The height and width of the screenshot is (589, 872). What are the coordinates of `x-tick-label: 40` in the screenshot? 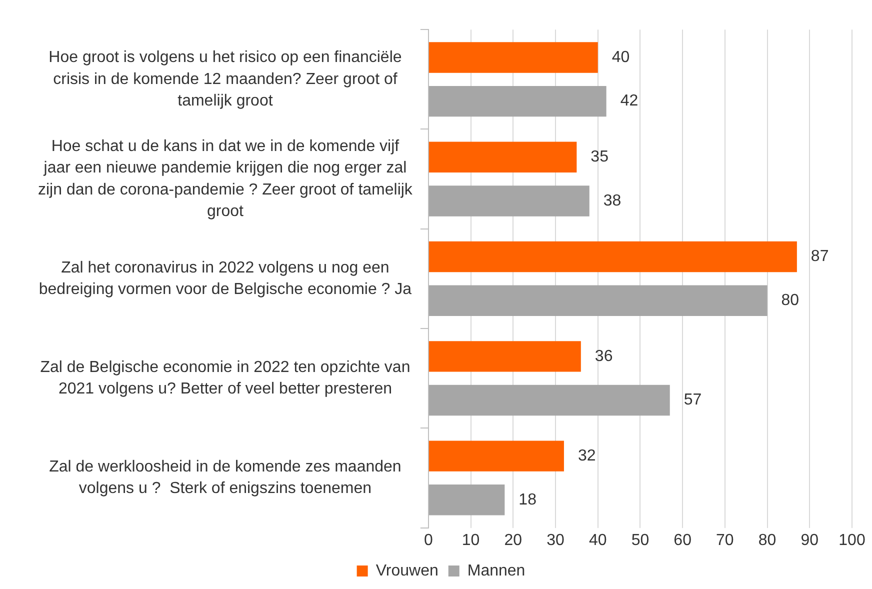 It's located at (597, 540).